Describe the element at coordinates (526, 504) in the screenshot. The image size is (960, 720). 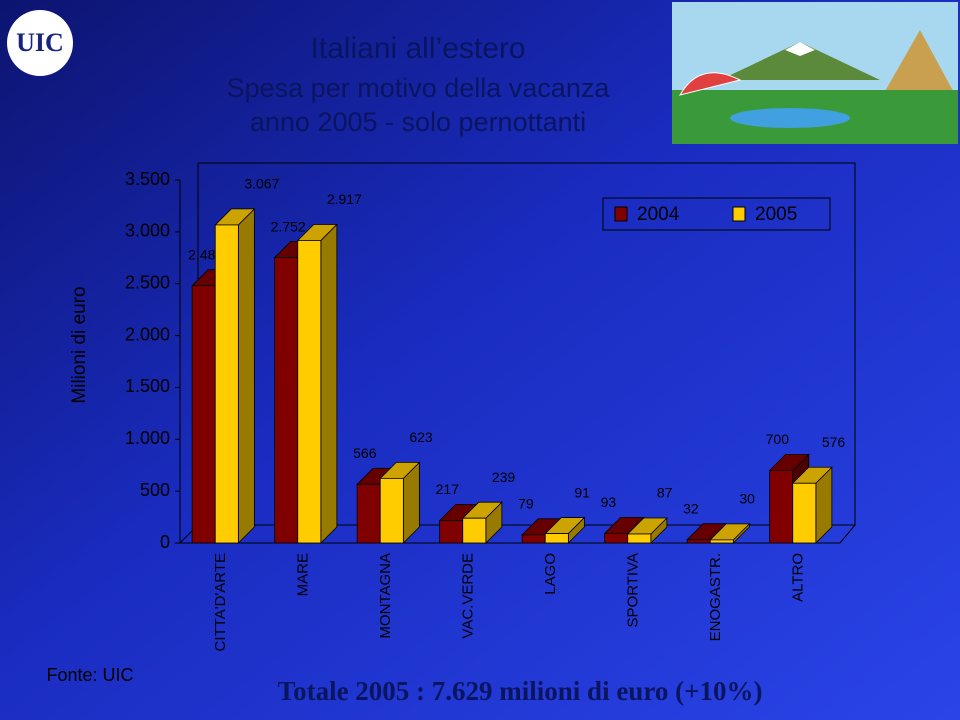
I see `value-label: 79` at that location.